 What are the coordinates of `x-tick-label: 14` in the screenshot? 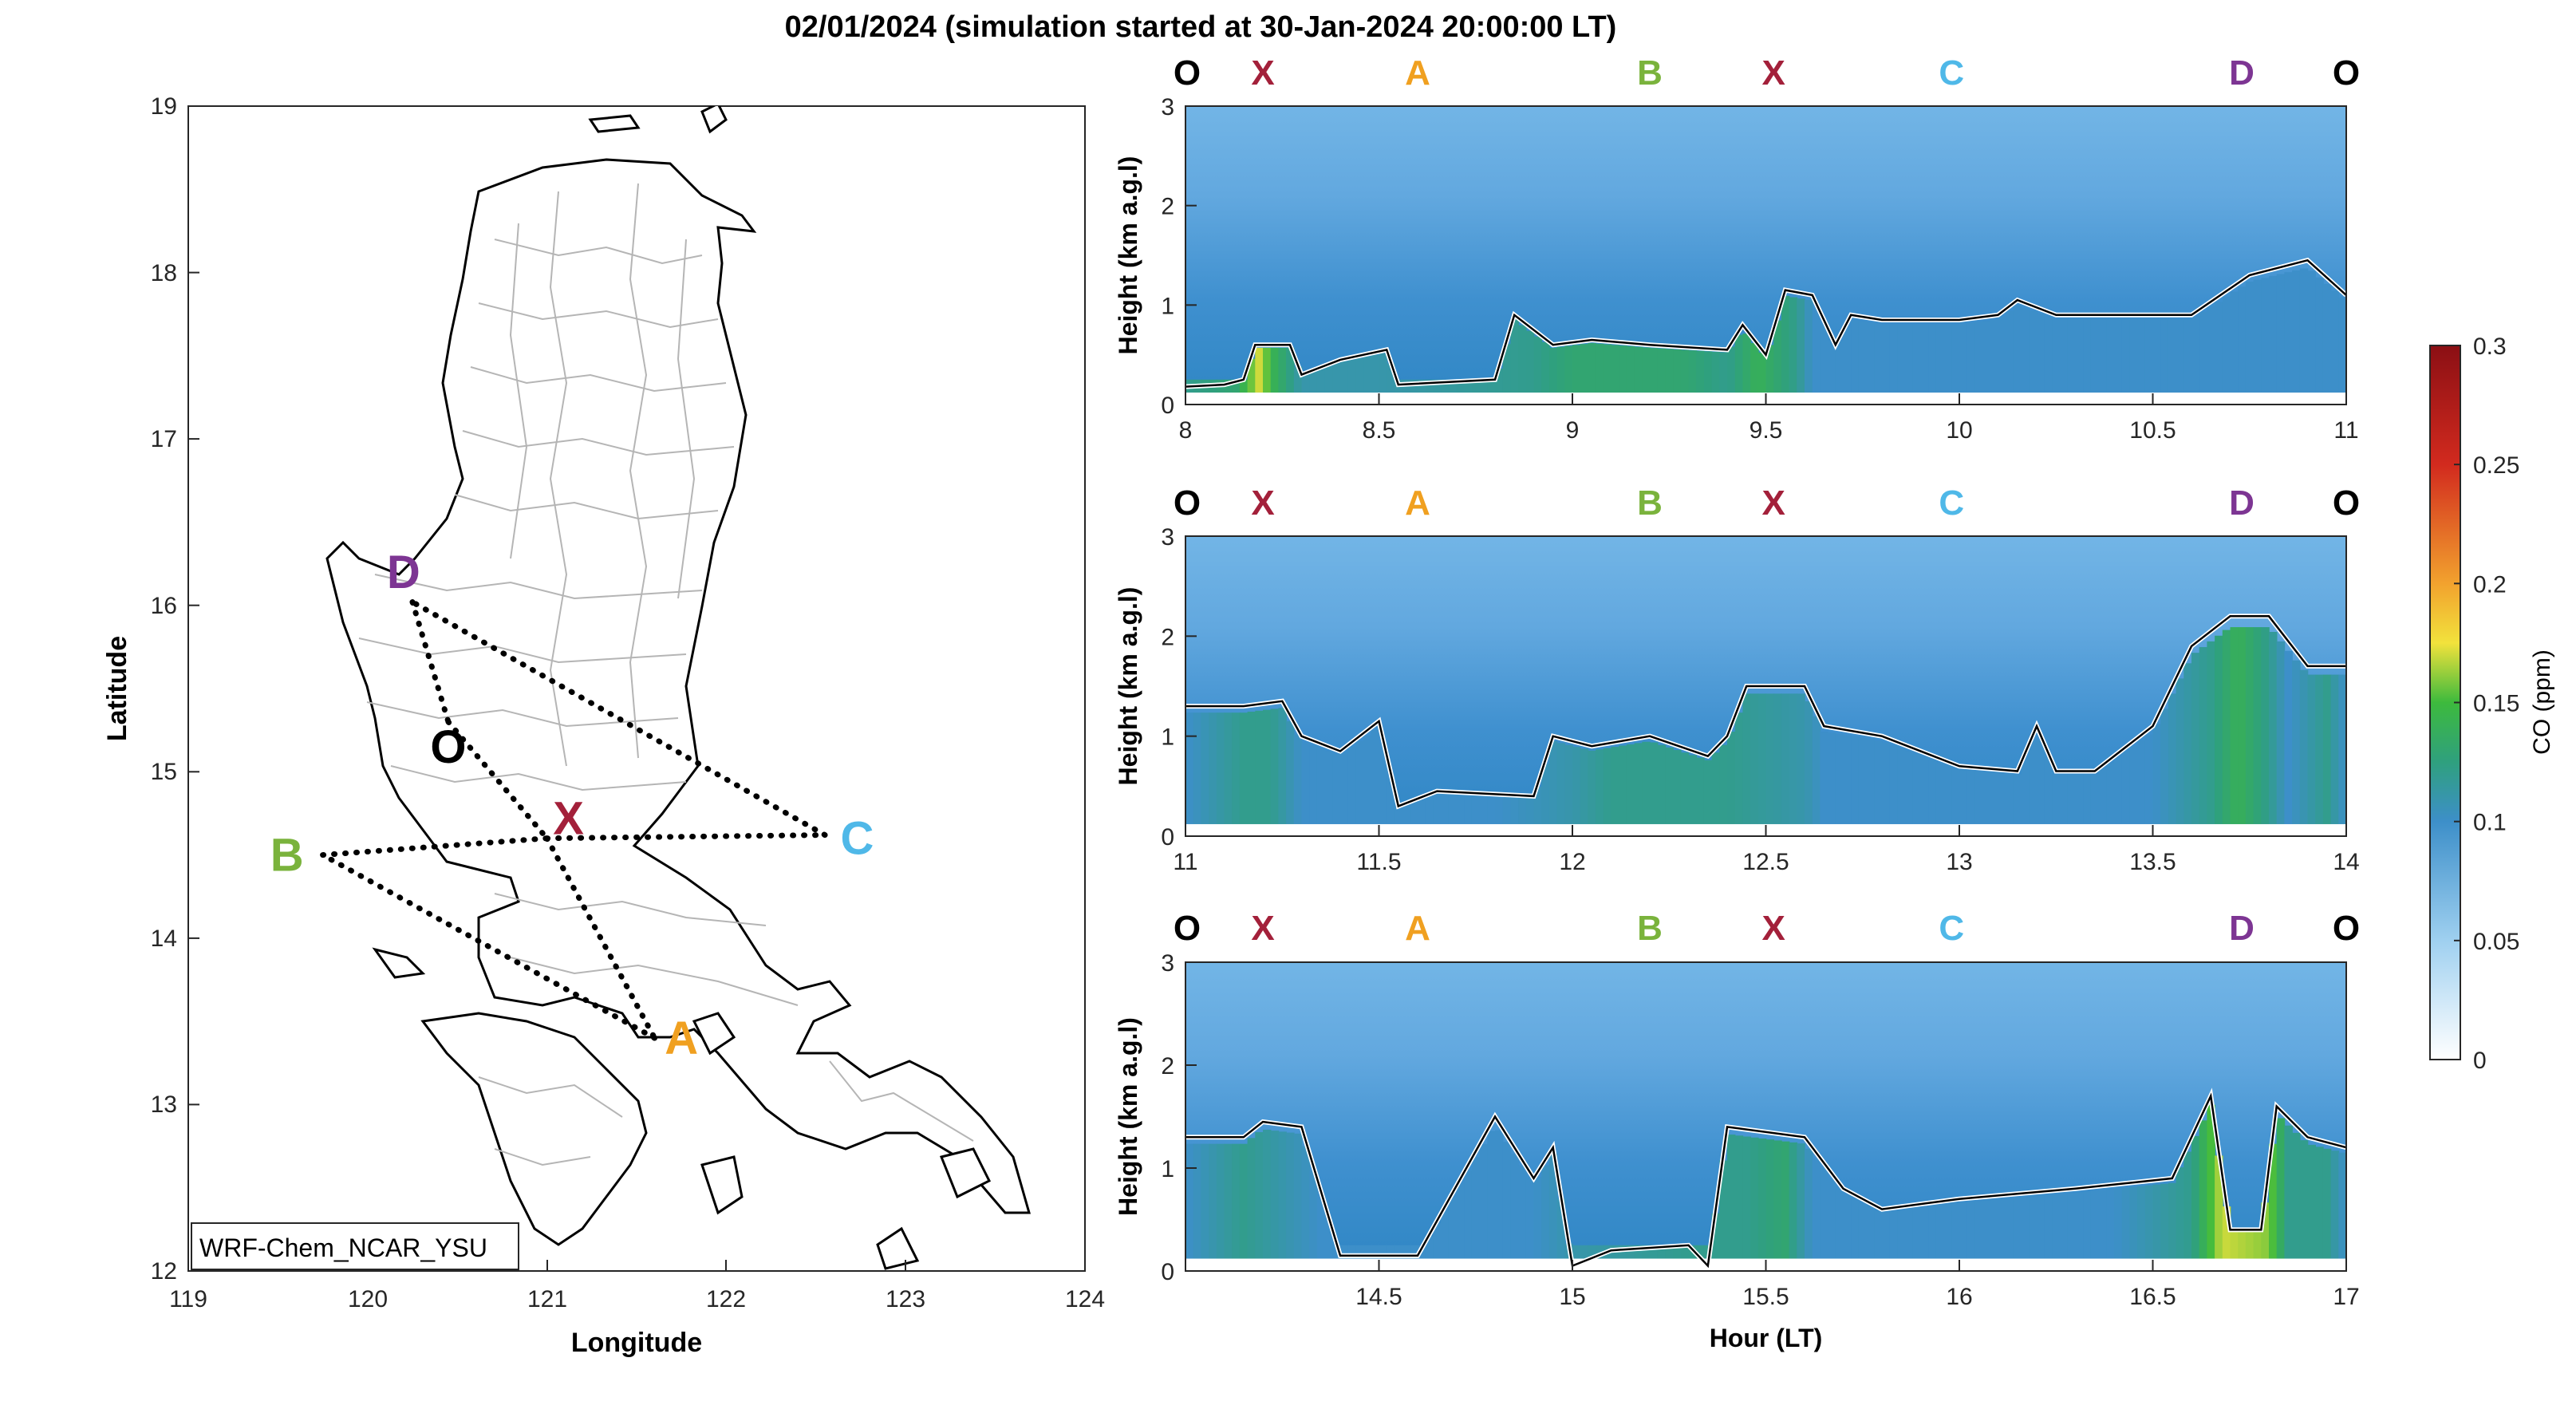 It's located at (2346, 862).